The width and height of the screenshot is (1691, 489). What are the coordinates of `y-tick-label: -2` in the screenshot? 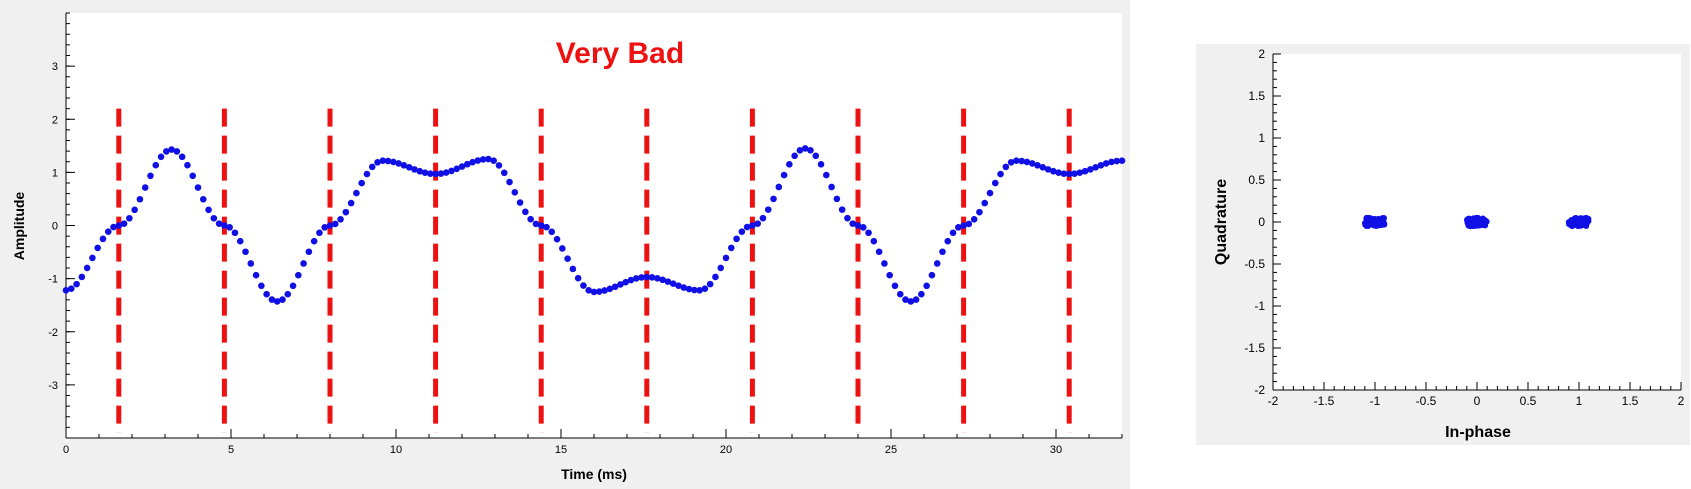 It's located at (53, 333).